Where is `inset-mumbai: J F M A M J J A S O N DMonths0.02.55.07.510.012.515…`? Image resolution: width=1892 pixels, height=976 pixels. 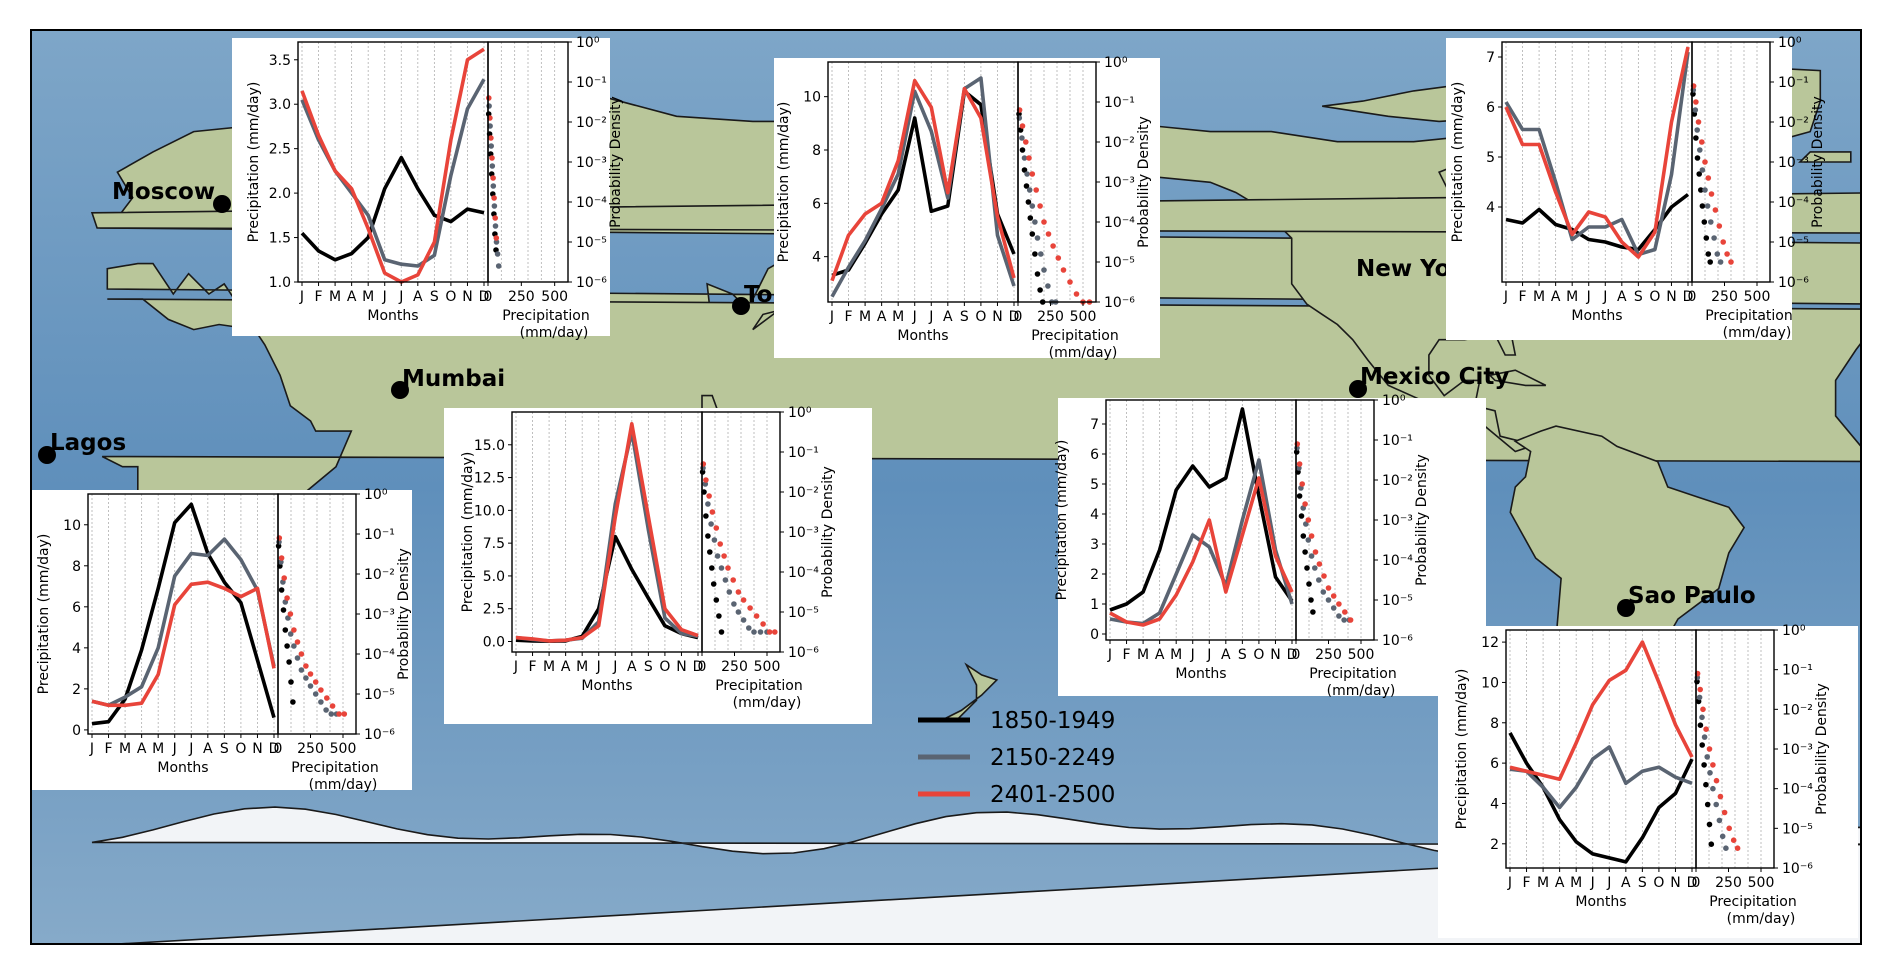 inset-mumbai: J F M A M J J A S O N DMonths0.02.55.07.510.012.515… is located at coordinates (658, 564).